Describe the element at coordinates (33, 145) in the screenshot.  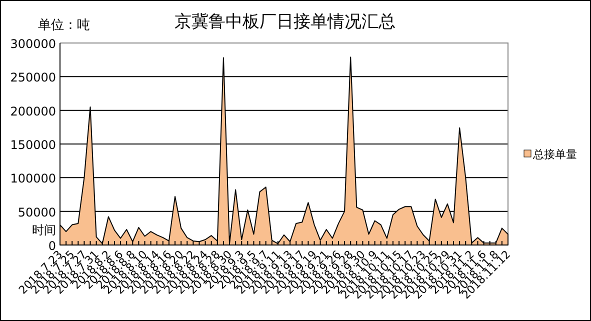
I see `y-tick-label: 150000` at that location.